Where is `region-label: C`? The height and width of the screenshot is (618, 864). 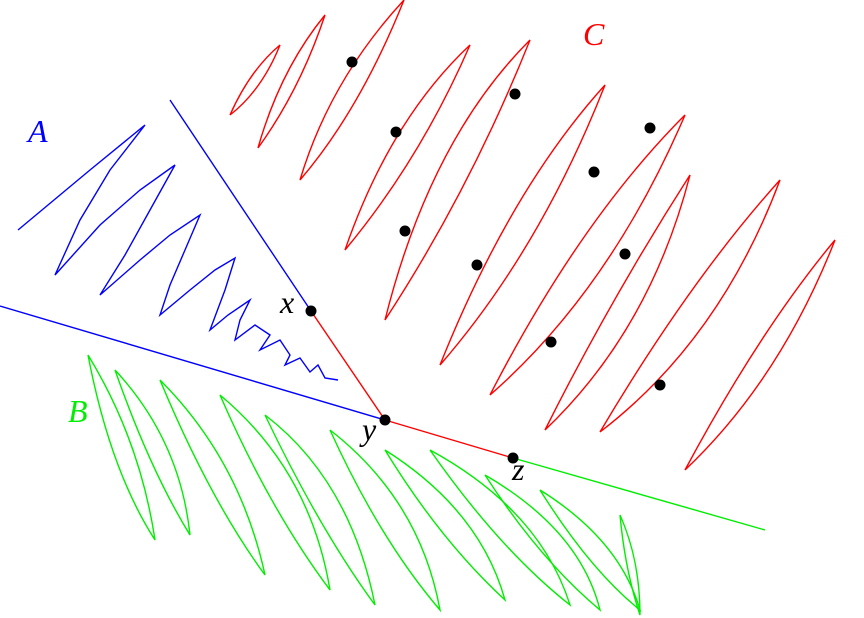
region-label: C is located at coordinates (594, 34).